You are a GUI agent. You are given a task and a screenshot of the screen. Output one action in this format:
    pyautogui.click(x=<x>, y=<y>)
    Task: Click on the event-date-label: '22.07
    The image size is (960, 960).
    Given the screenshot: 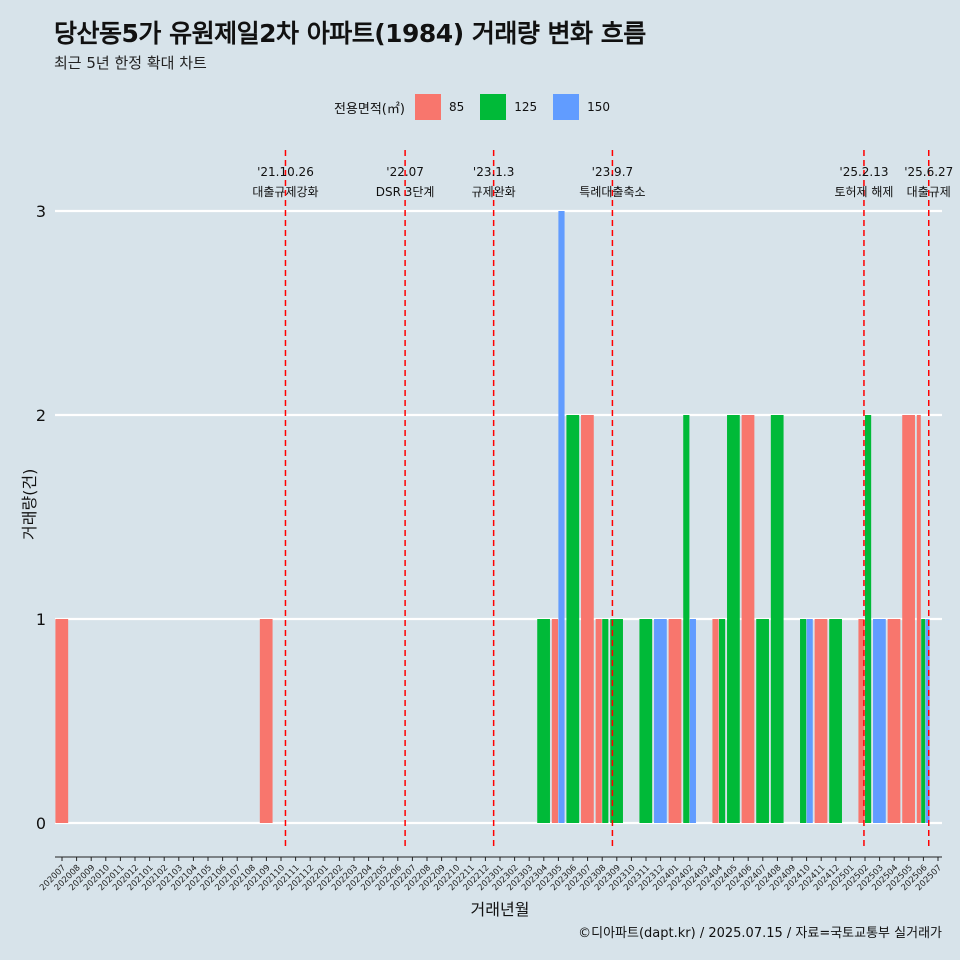 What is the action you would take?
    pyautogui.click(x=405, y=172)
    